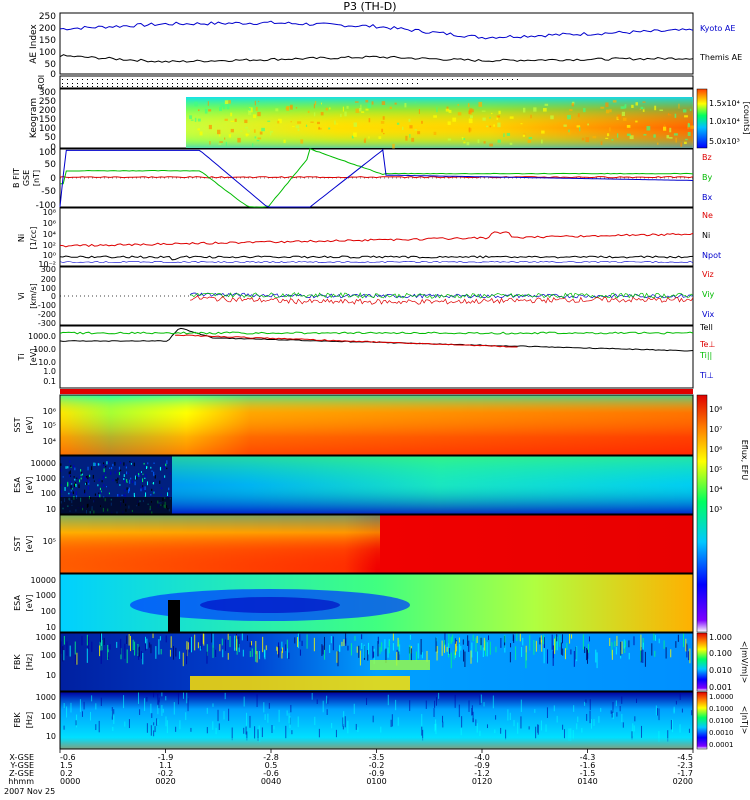 The height and width of the screenshot is (800, 750). I want to click on legend-bz: Bz, so click(707, 157).